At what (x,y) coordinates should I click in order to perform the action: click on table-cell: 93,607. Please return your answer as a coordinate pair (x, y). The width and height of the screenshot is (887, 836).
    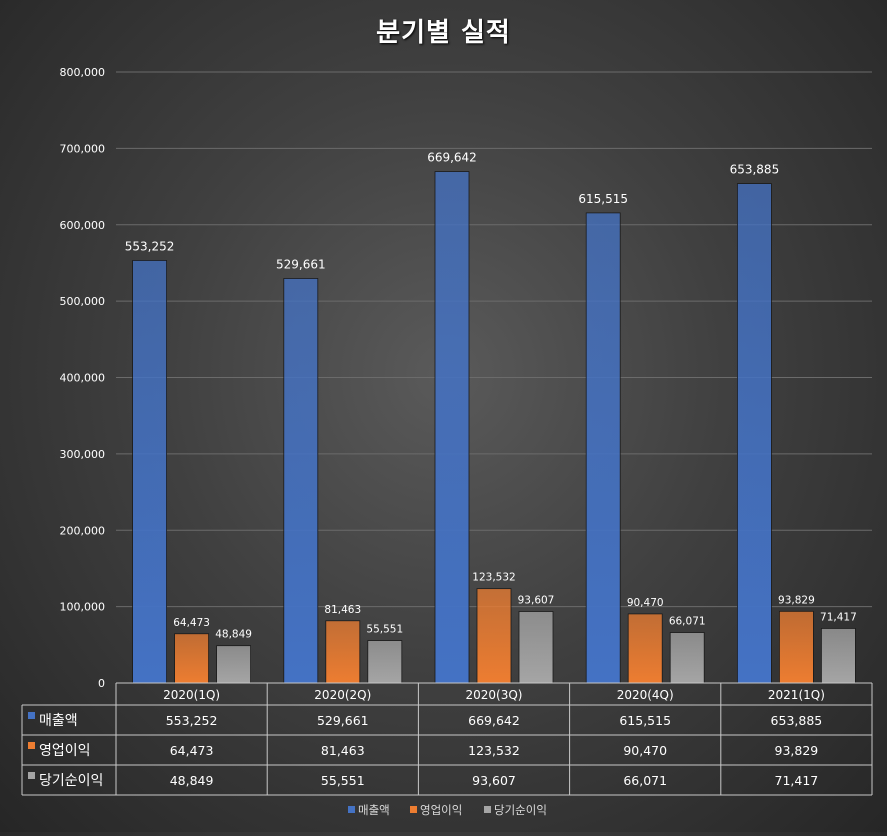
    Looking at the image, I should click on (494, 780).